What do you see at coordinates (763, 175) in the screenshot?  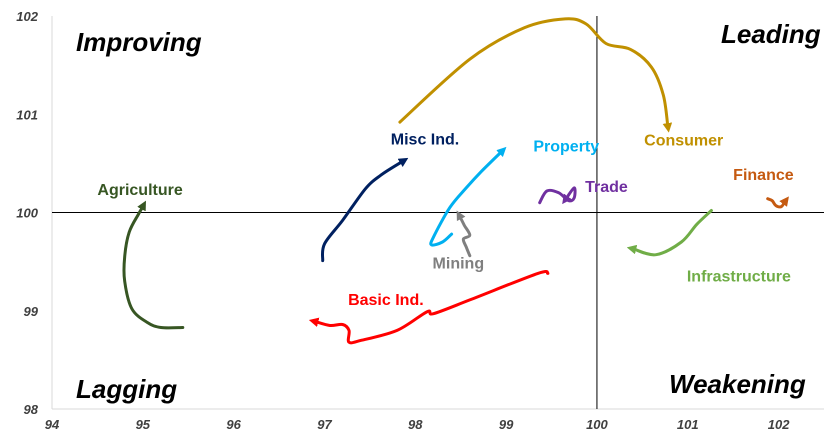 I see `series-label-finance: Finance` at bounding box center [763, 175].